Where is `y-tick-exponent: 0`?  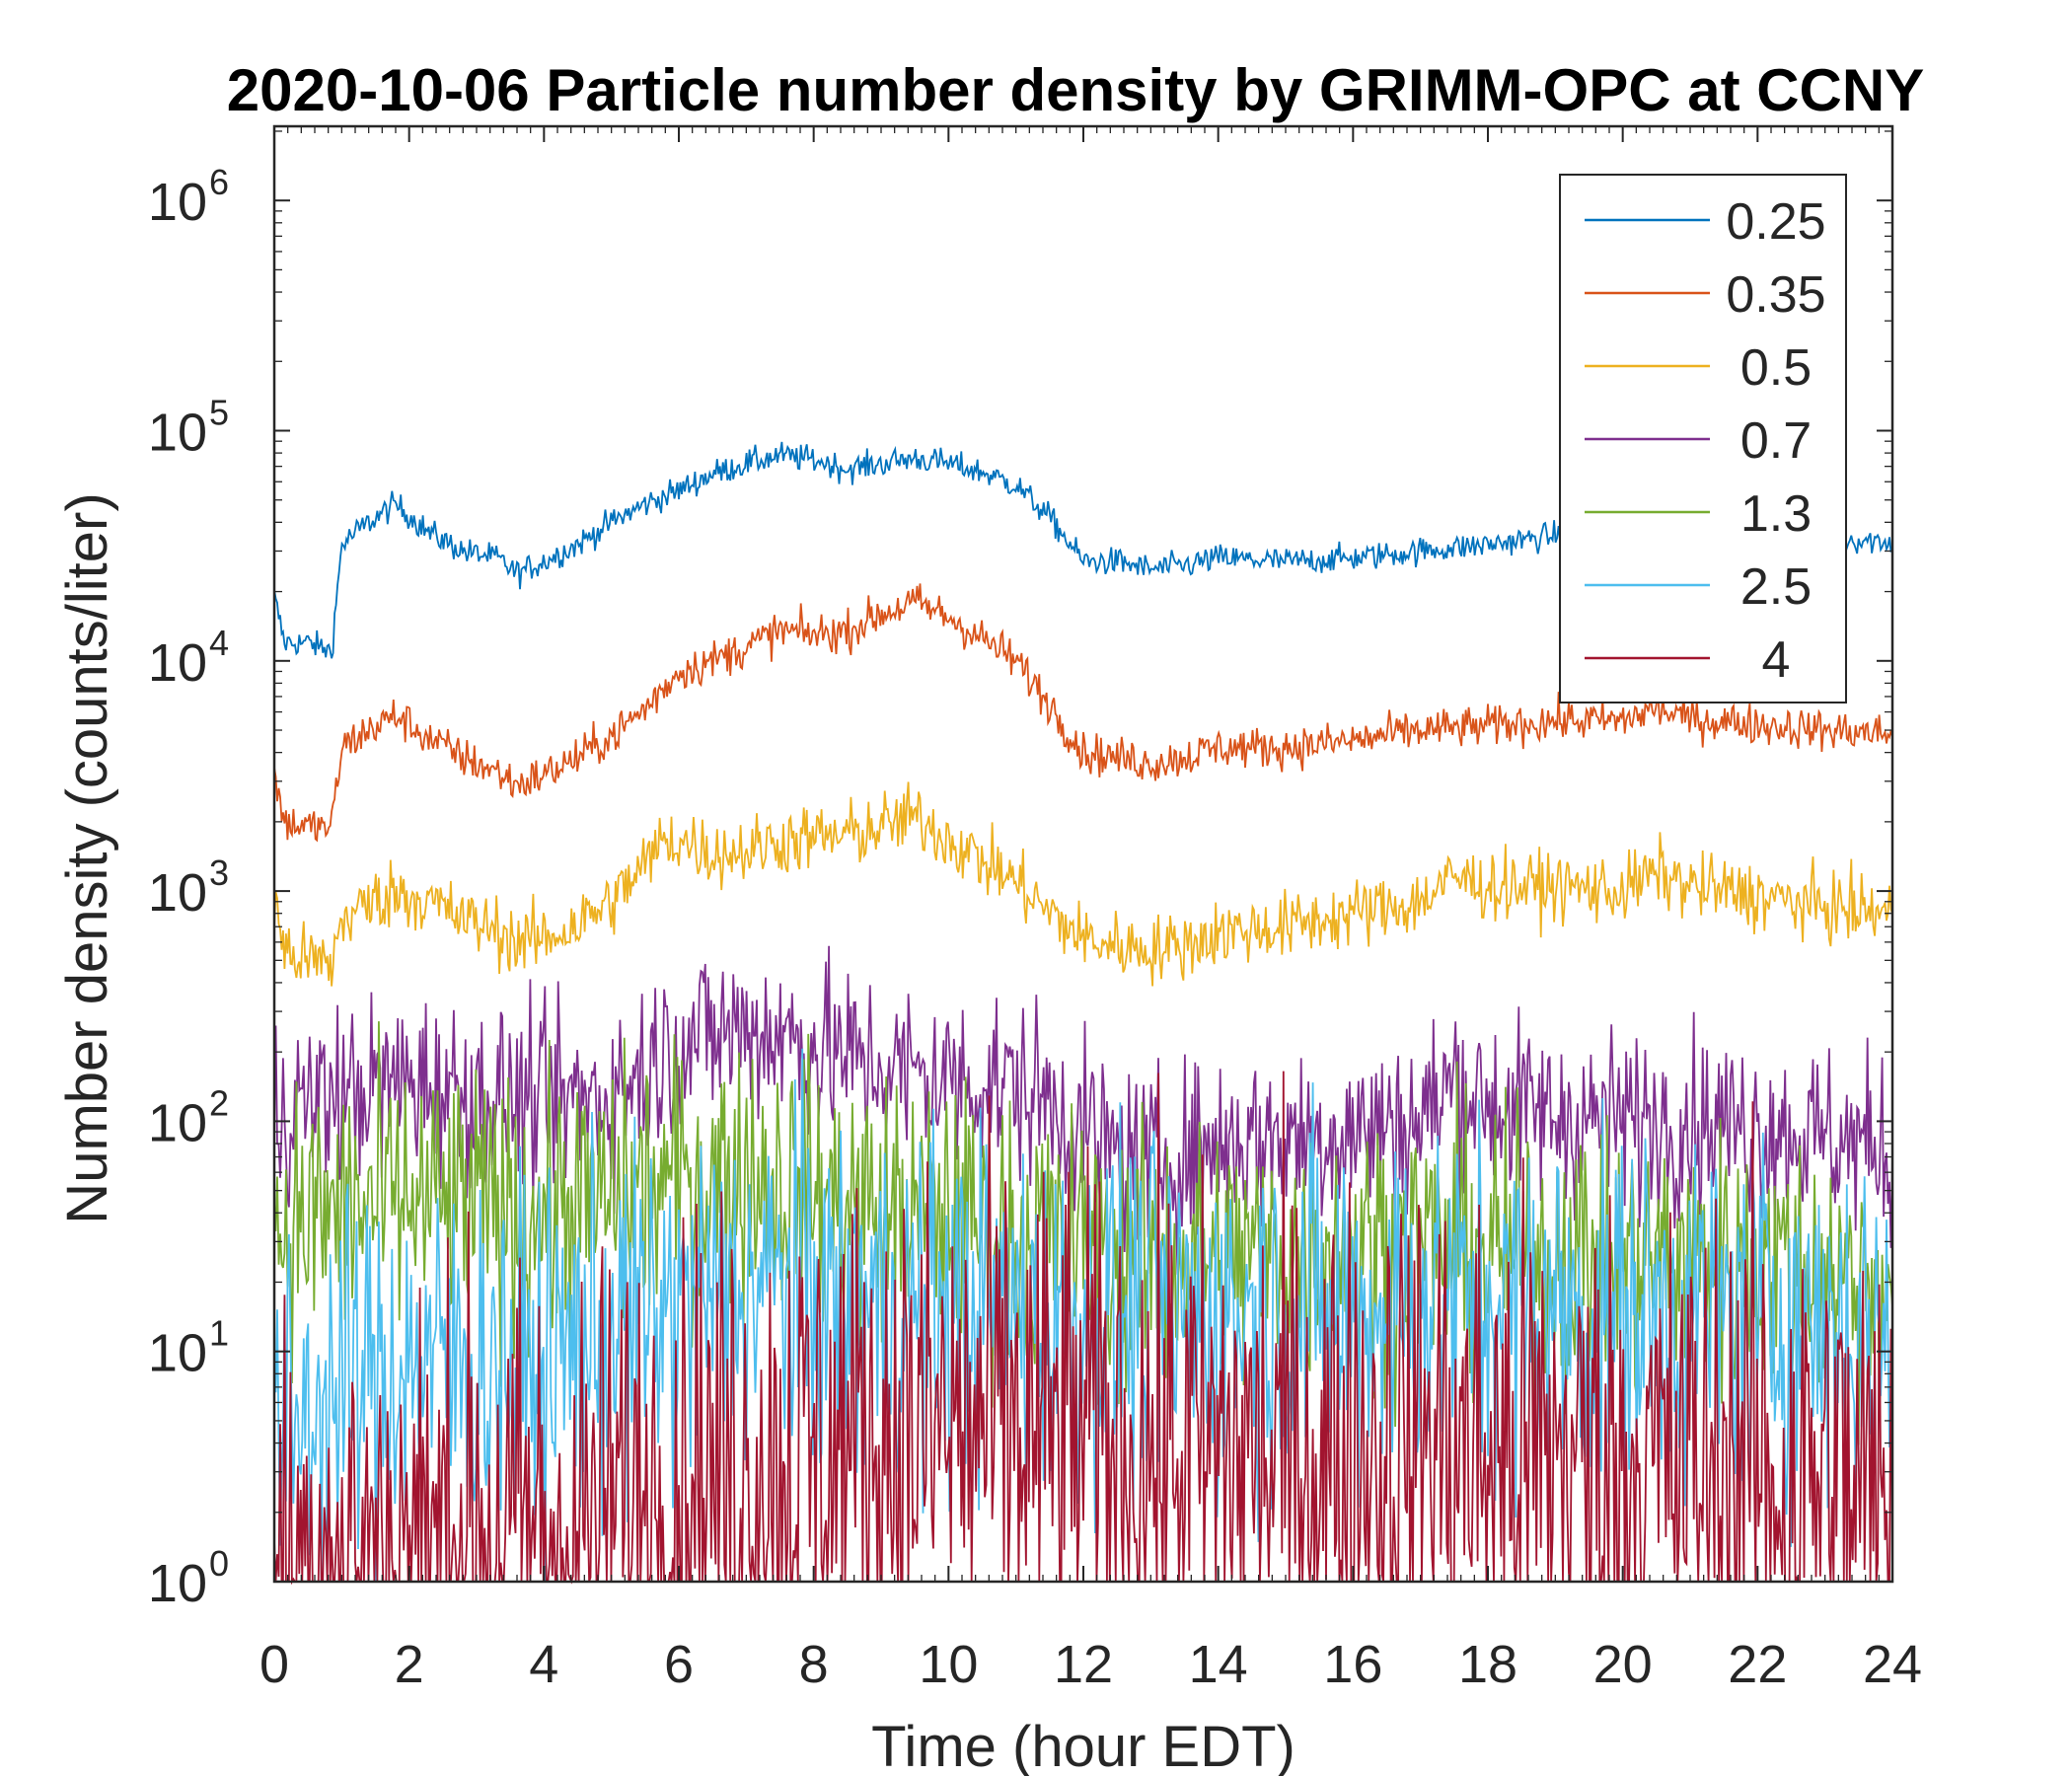 y-tick-exponent: 0 is located at coordinates (219, 1564).